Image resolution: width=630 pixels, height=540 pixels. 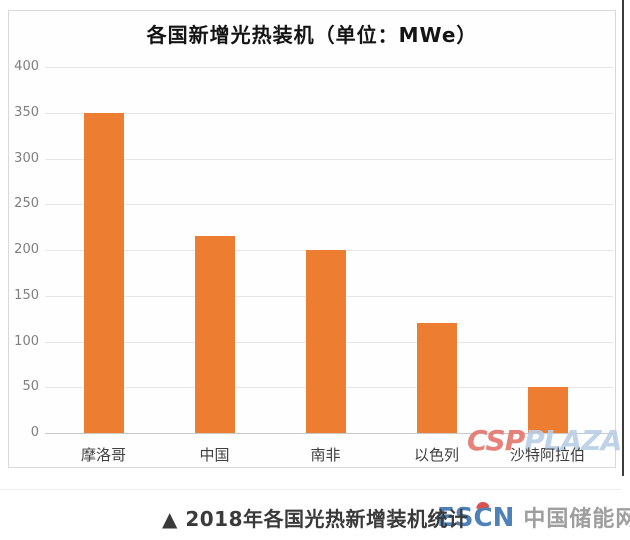 I want to click on watermark-csp-text: CSP, so click(x=496, y=440).